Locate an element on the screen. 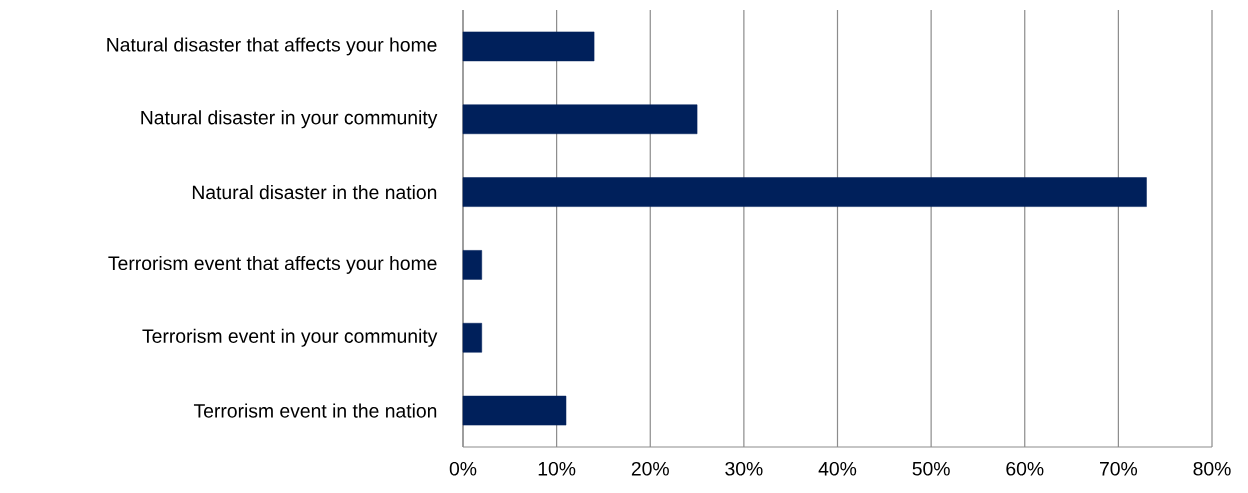 The image size is (1248, 493). x-tick-label: 70% is located at coordinates (1119, 468).